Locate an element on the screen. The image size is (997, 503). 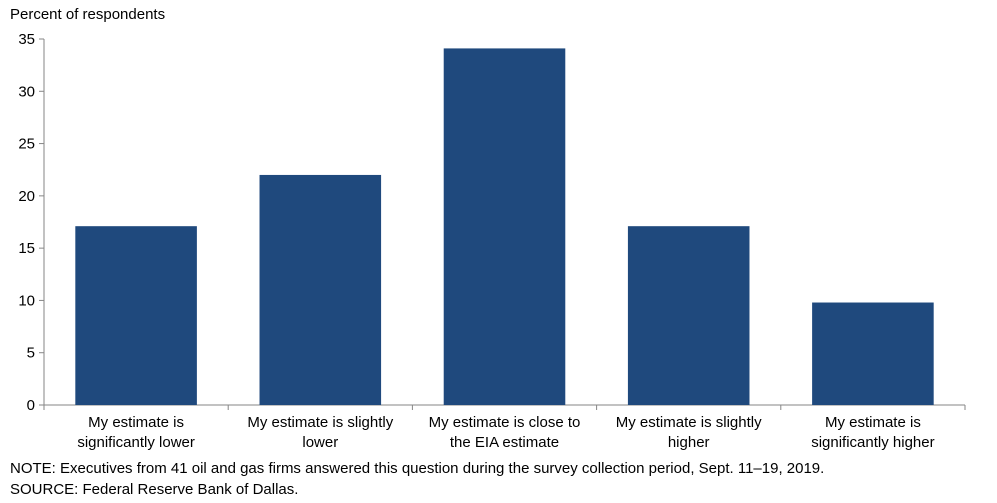
y-tick-label: 35 is located at coordinates (26, 39).